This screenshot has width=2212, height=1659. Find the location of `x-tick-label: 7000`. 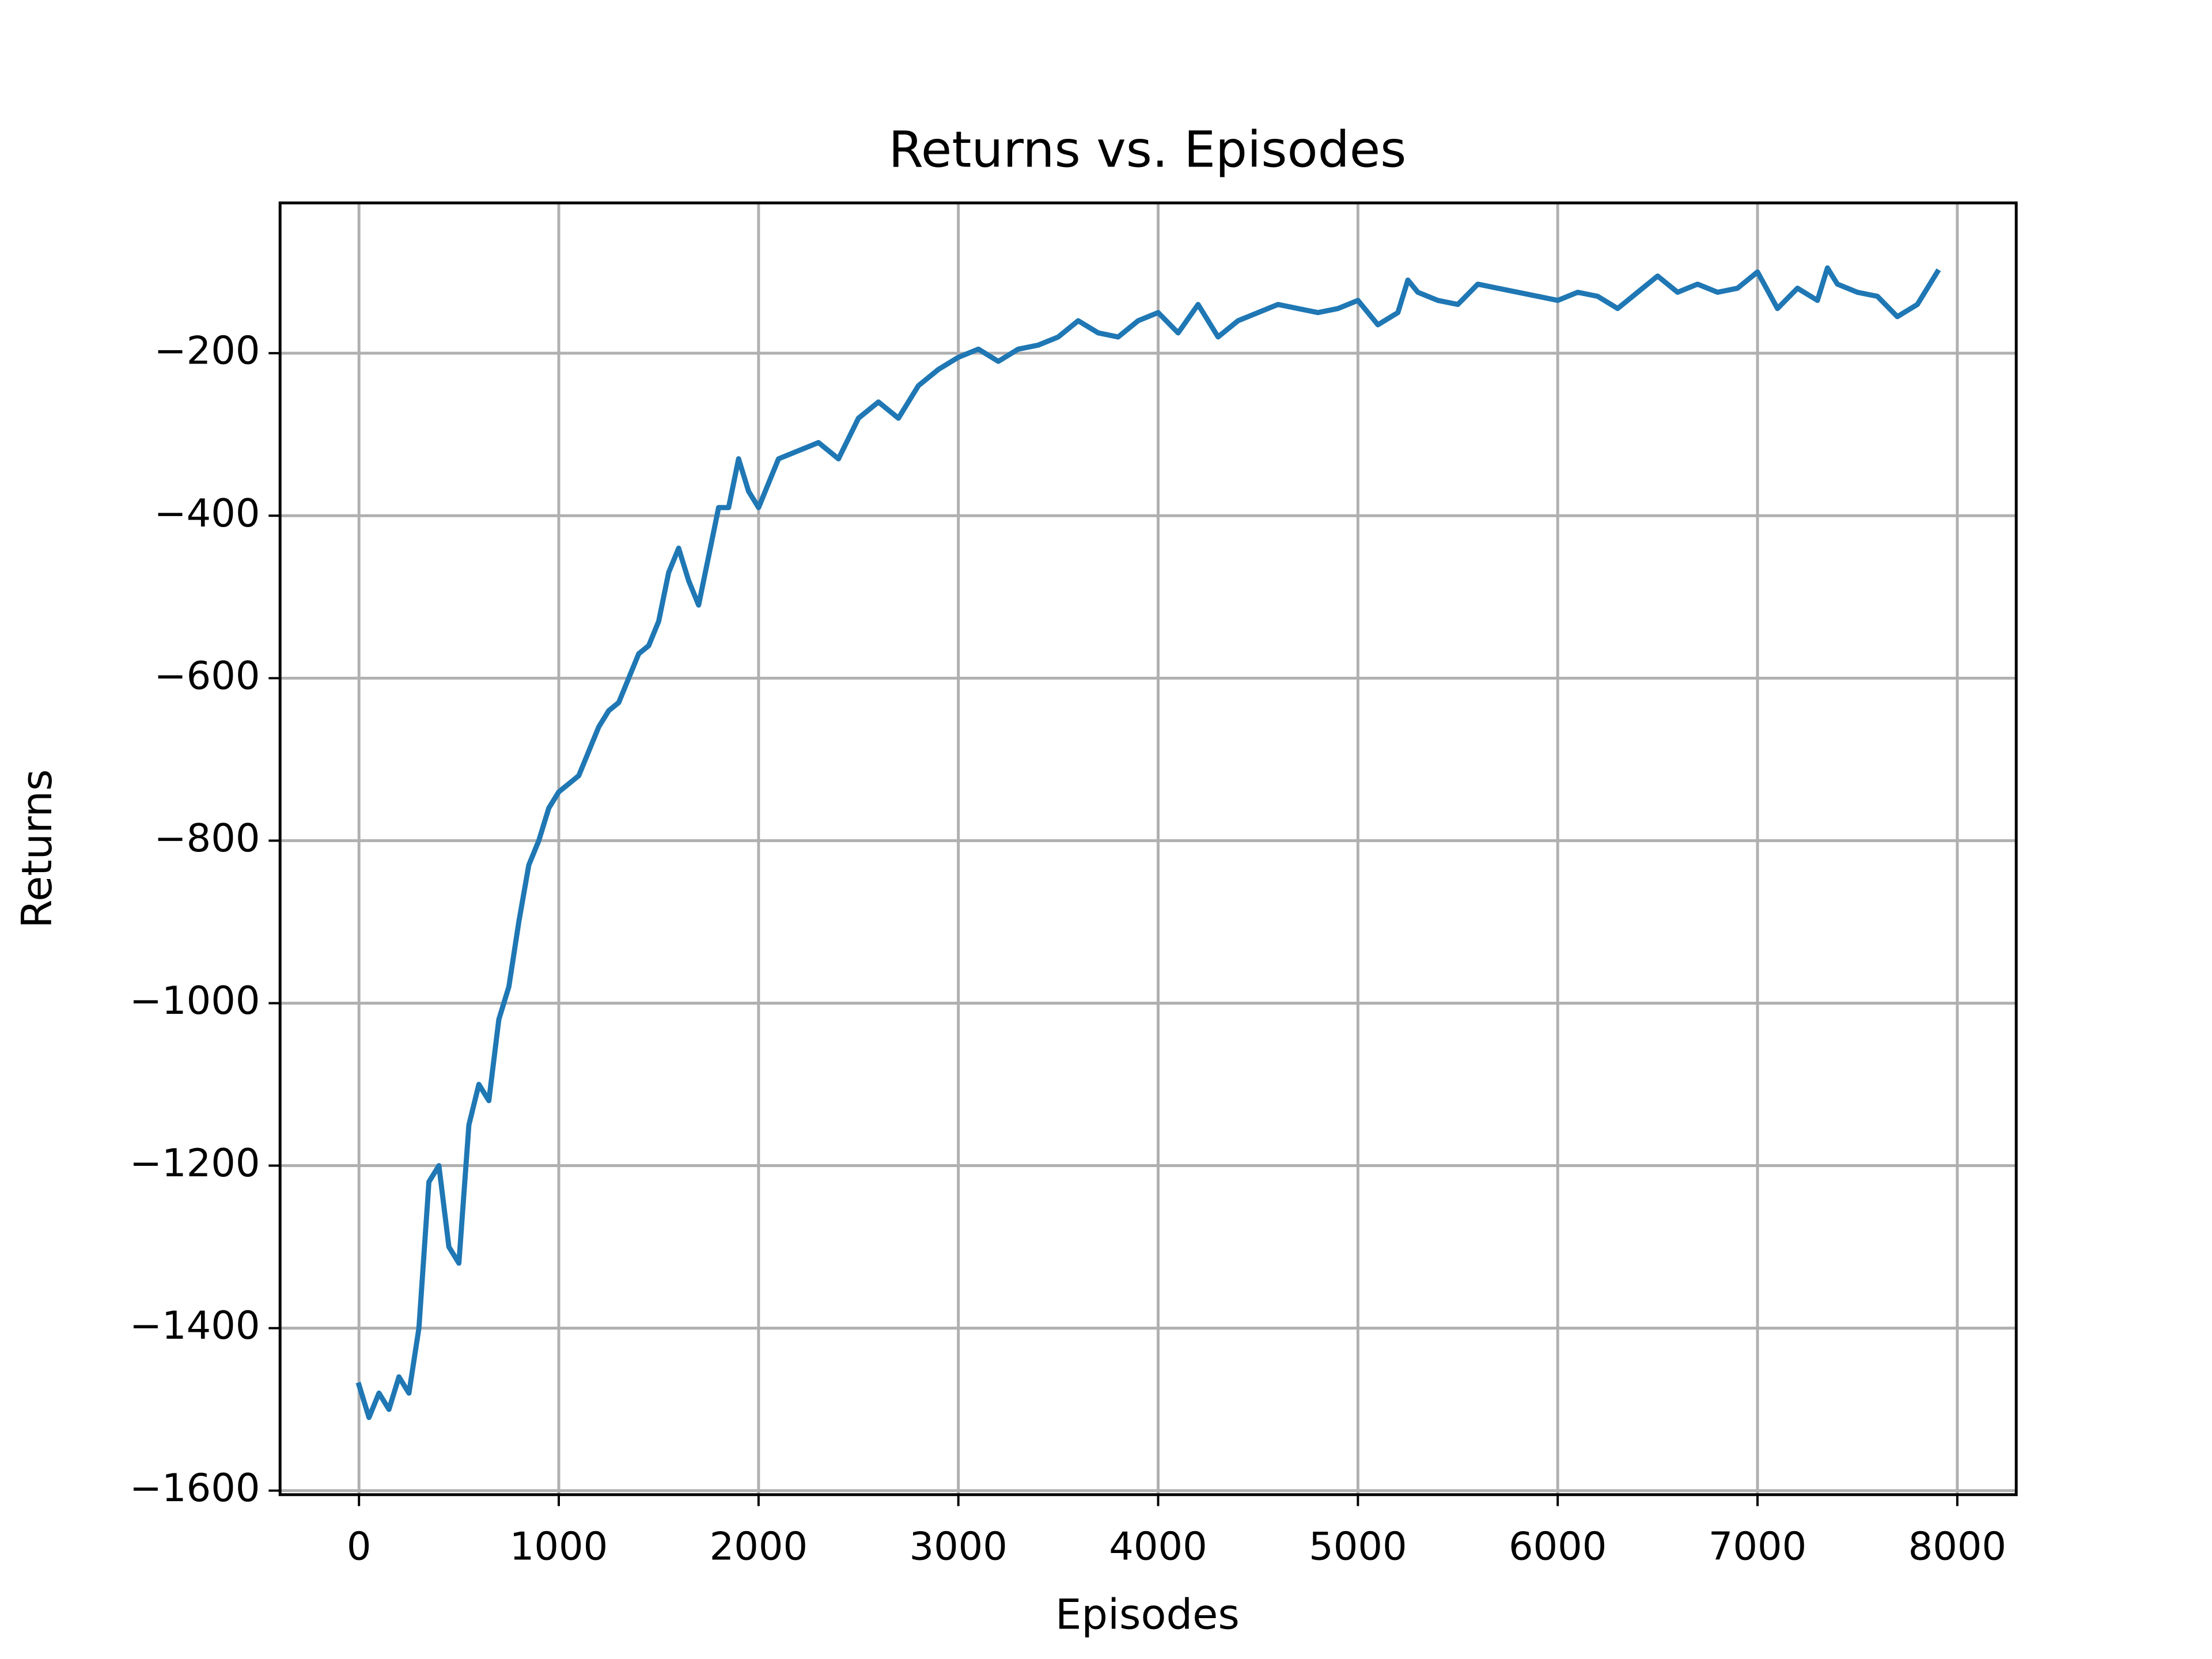

x-tick-label: 7000 is located at coordinates (1757, 1546).